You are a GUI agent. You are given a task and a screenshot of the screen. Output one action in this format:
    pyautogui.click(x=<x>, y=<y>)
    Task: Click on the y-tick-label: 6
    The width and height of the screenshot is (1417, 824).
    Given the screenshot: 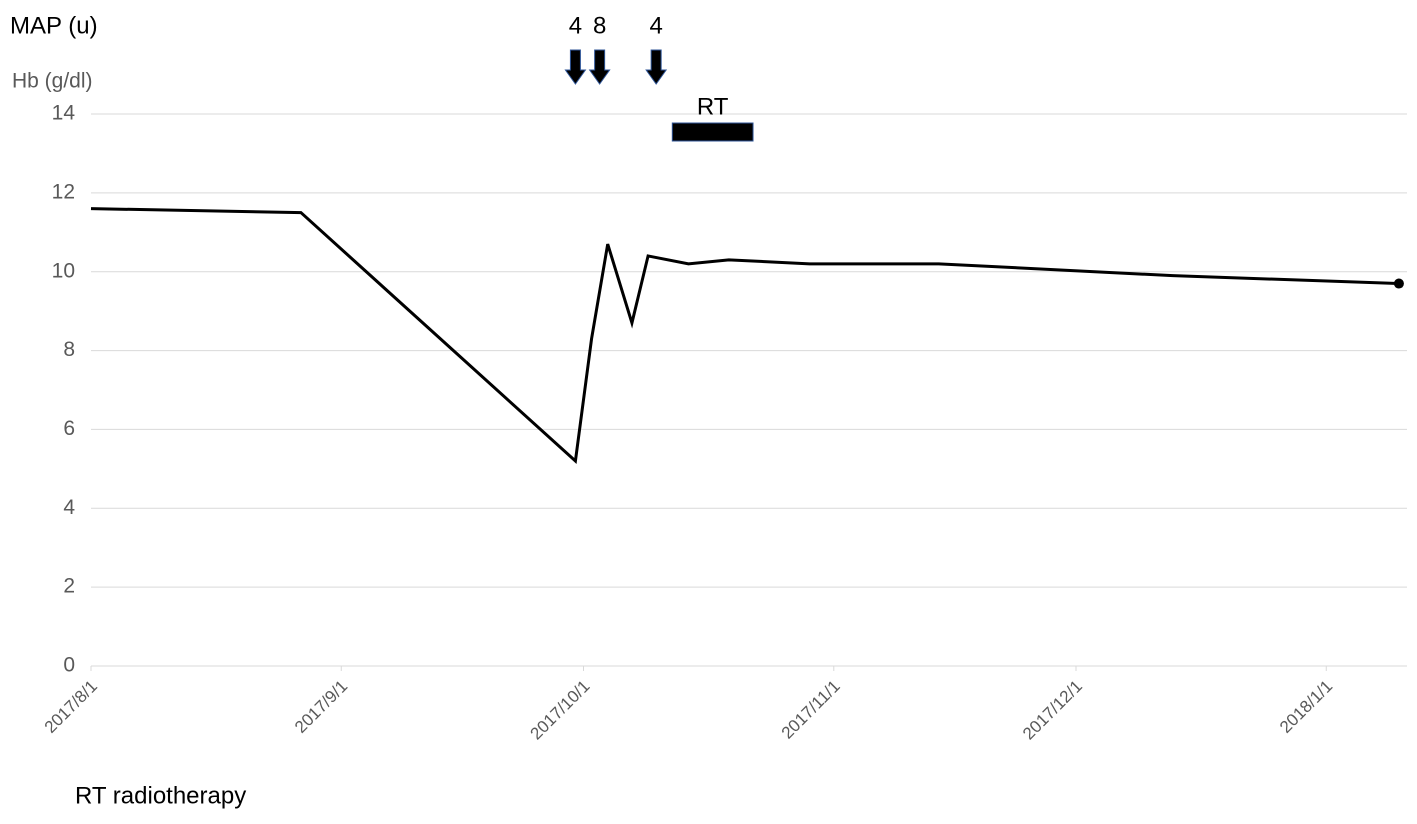 What is the action you would take?
    pyautogui.click(x=69, y=428)
    